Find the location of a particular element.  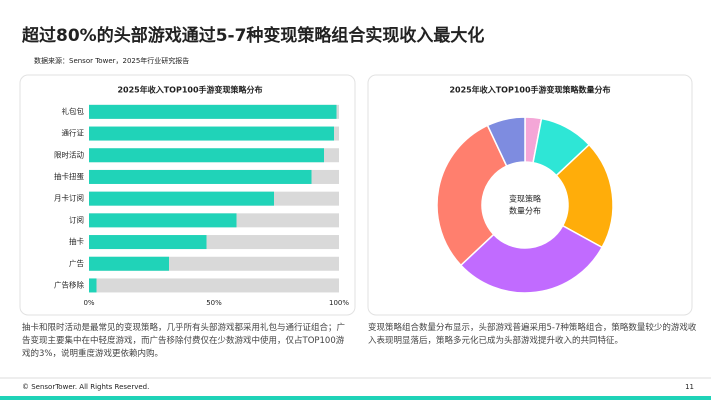

center-label: 变现策略 is located at coordinates (525, 199).